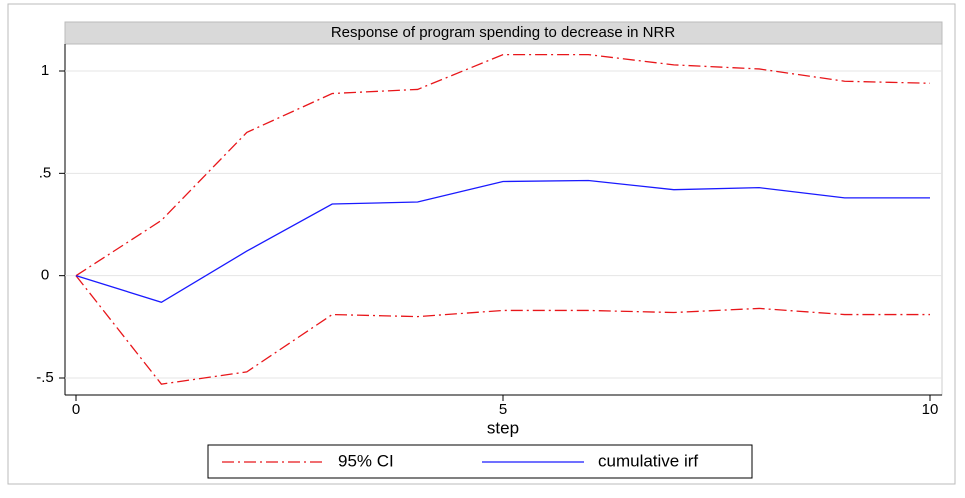 This screenshot has height=498, width=965. I want to click on x-tick-label: 10, so click(930, 409).